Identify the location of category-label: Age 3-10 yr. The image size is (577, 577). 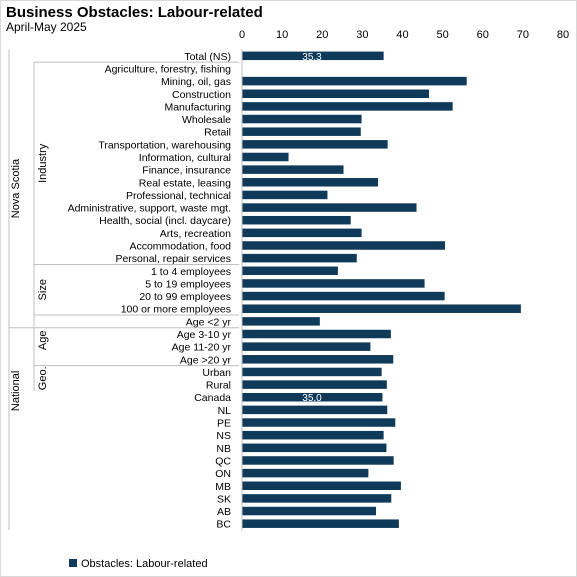
(204, 335).